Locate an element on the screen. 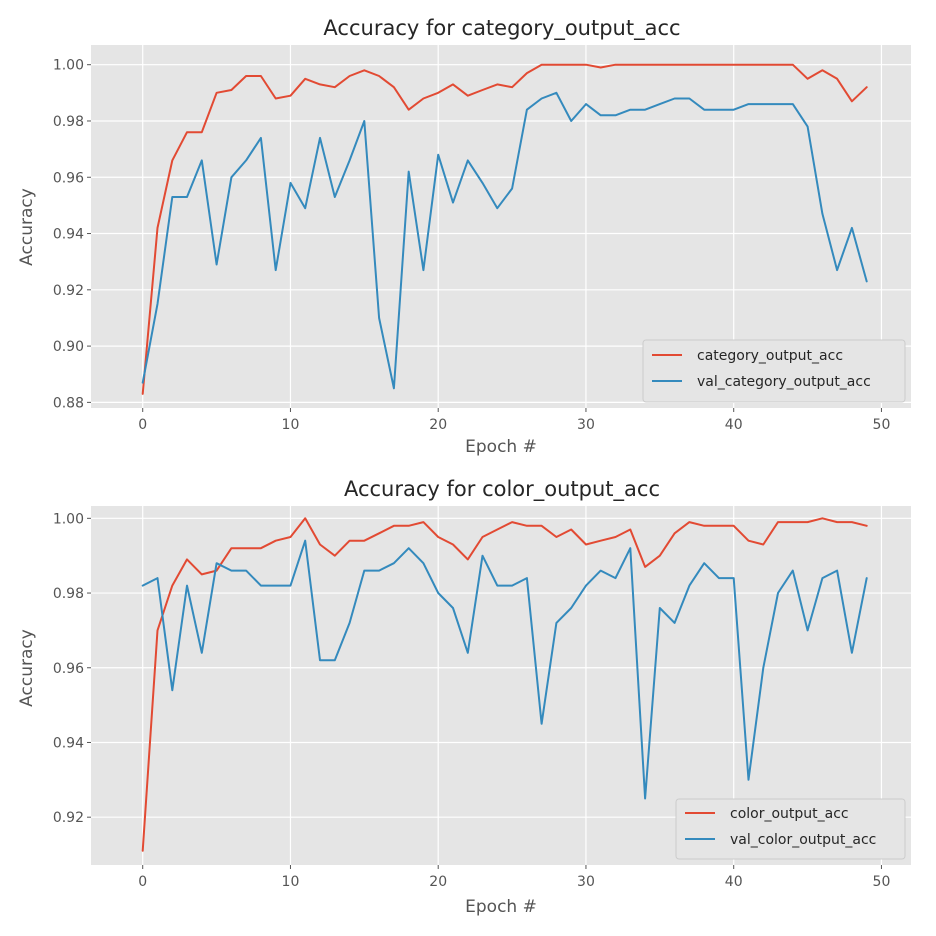  legend: color_output_acc val_color_output_acc is located at coordinates (790, 829).